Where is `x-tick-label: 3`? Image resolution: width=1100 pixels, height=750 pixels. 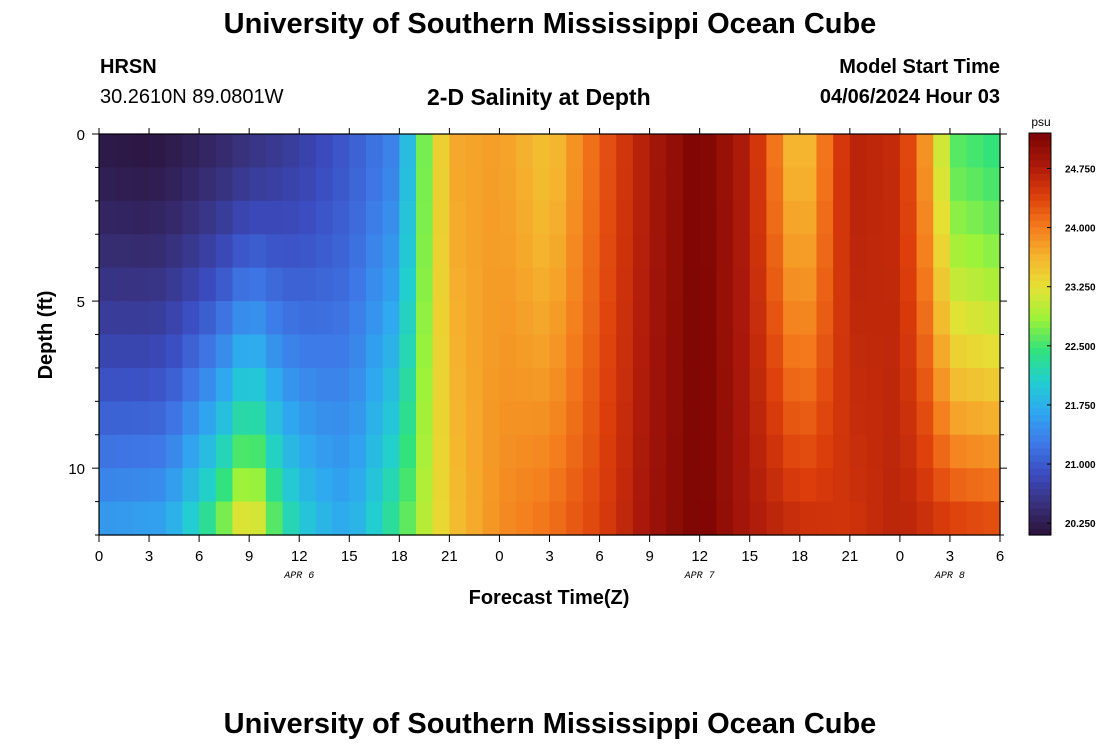
x-tick-label: 3 is located at coordinates (950, 556).